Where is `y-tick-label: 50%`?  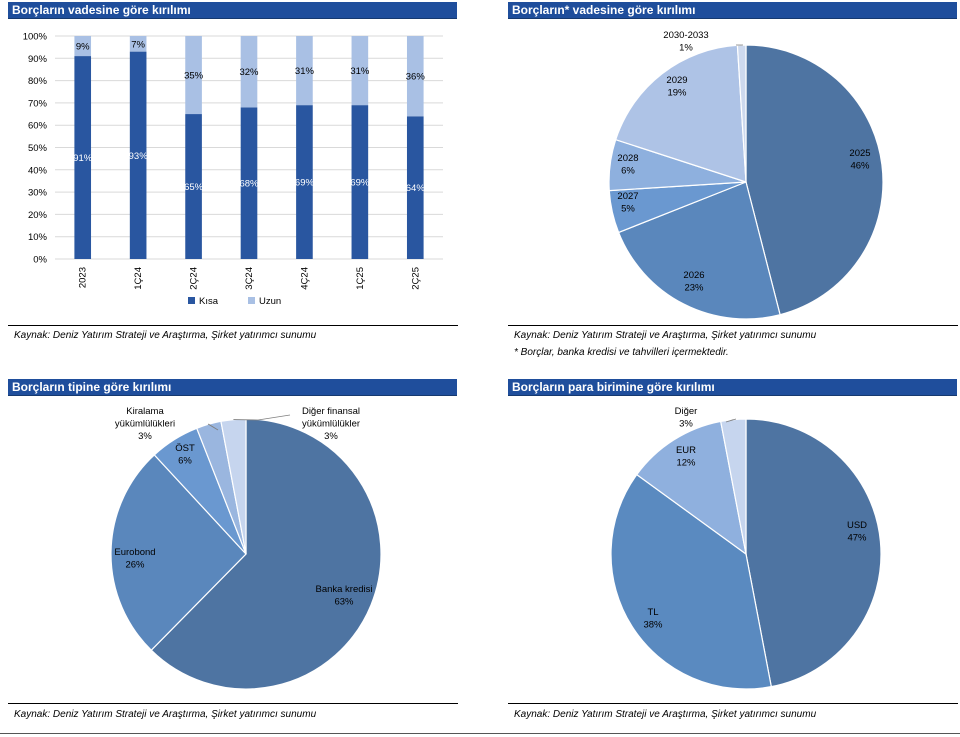 y-tick-label: 50% is located at coordinates (38, 148).